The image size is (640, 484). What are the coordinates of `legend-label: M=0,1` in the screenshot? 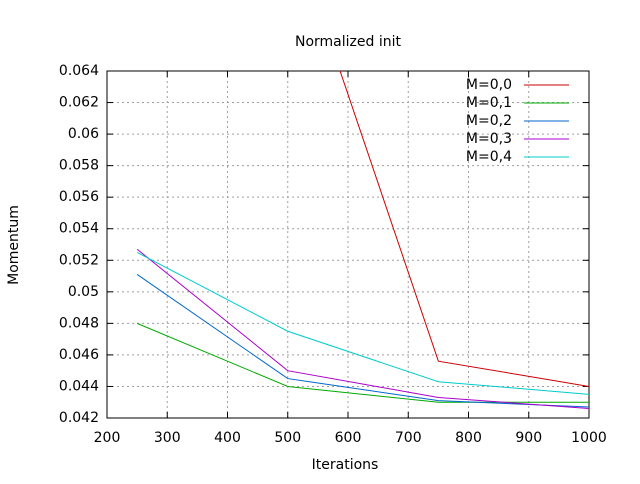 It's located at (489, 103).